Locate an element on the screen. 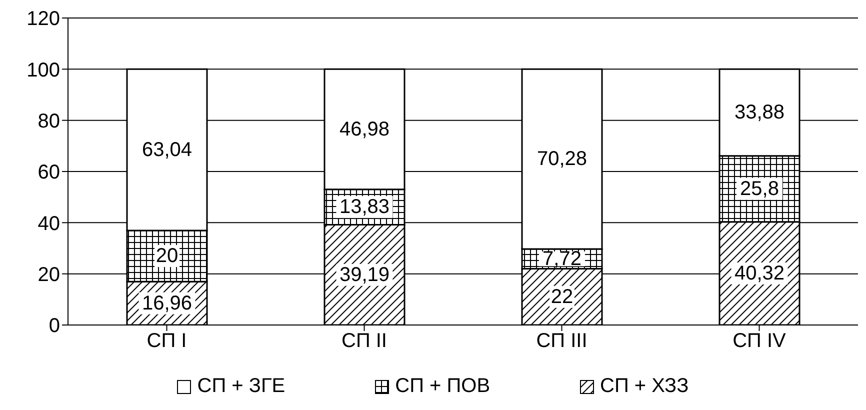 Image resolution: width=866 pixels, height=410 pixels. legend-label: СП + ЗГЕ is located at coordinates (241, 386).